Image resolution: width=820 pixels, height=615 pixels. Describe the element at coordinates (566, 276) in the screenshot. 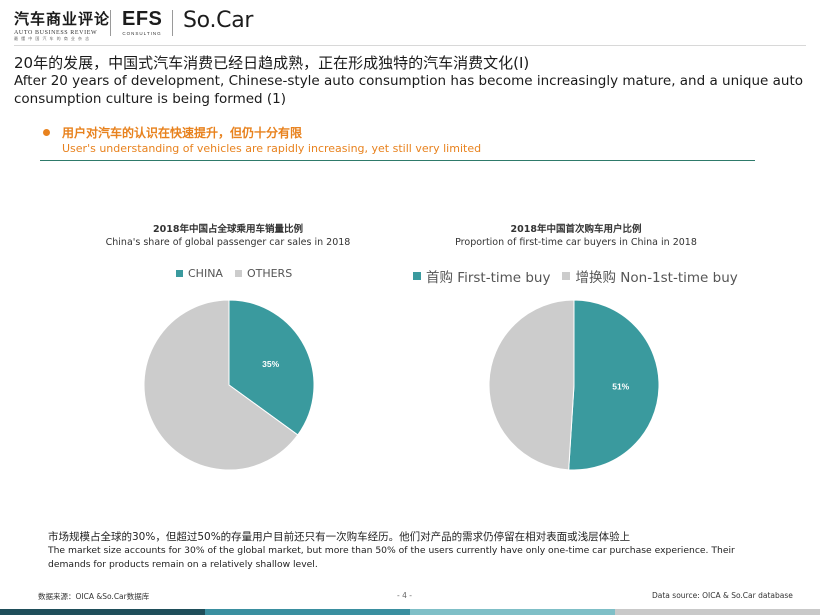

I see `legend-swatch-non-first-time` at that location.